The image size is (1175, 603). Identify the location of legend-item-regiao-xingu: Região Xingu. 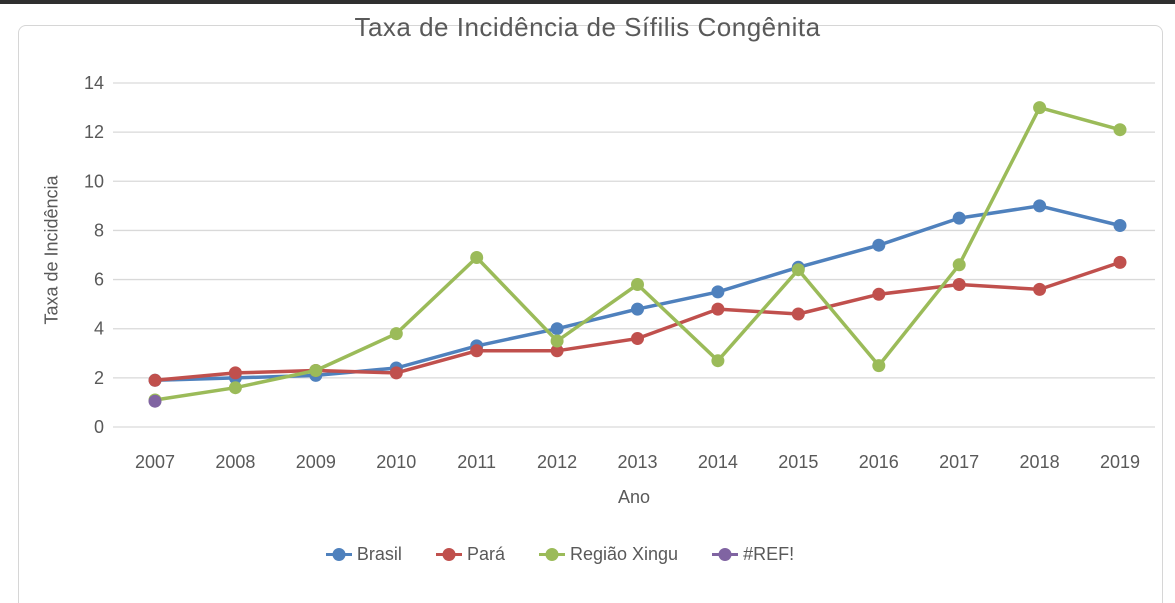
(608, 554).